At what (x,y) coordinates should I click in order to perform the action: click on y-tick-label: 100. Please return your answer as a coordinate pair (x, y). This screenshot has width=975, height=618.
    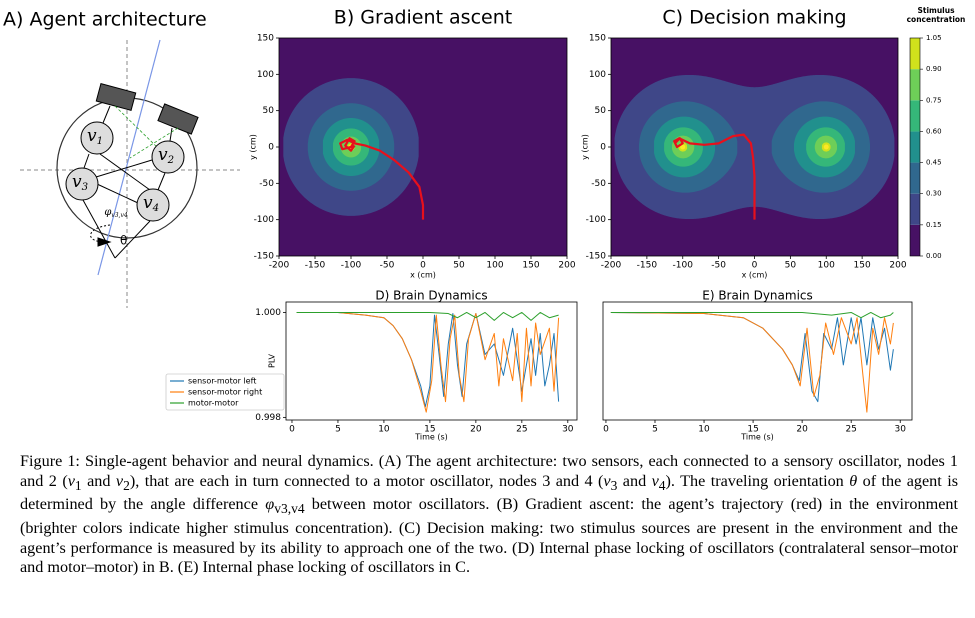
    Looking at the image, I should click on (597, 75).